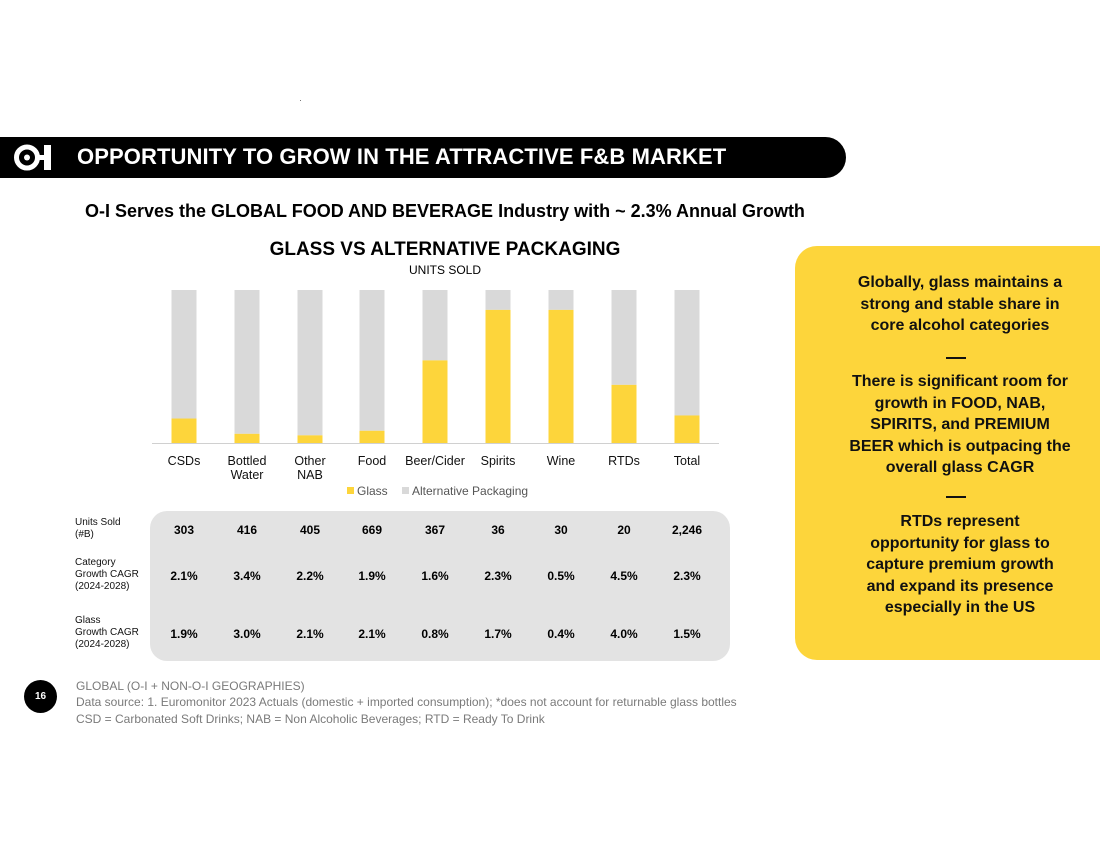 This screenshot has width=1100, height=849. What do you see at coordinates (624, 634) in the screenshot?
I see `table-cell: 4.0%` at bounding box center [624, 634].